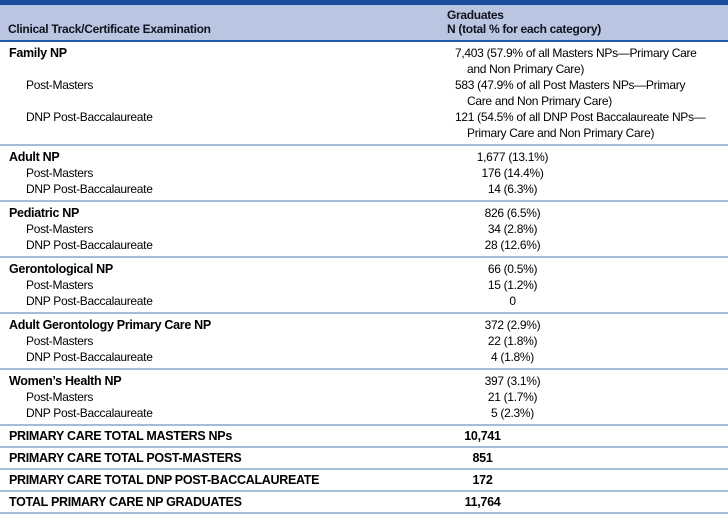 This screenshot has height=515, width=728. Describe the element at coordinates (120, 436) in the screenshot. I see `total-label: PRIMARY CARE TOTAL MASTERS NPs` at that location.